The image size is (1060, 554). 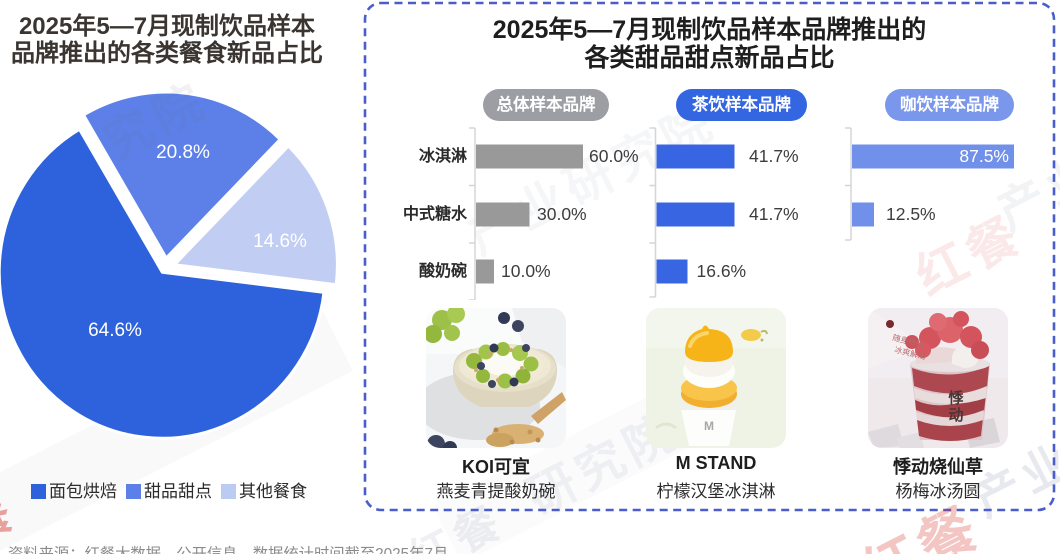 What do you see at coordinates (955, 415) in the screenshot?
I see `svg-text: 动` at bounding box center [955, 415].